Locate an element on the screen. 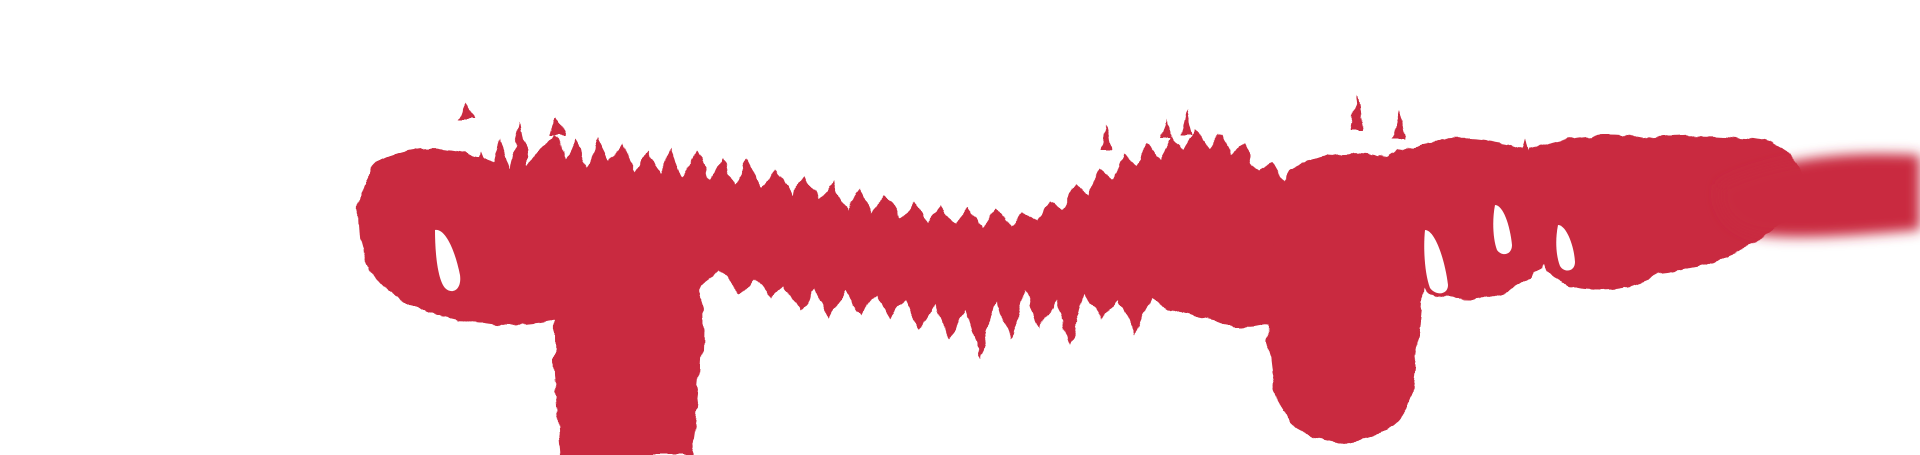 Image resolution: width=1920 pixels, height=455 pixels. left-drip-column is located at coordinates (627, 350).